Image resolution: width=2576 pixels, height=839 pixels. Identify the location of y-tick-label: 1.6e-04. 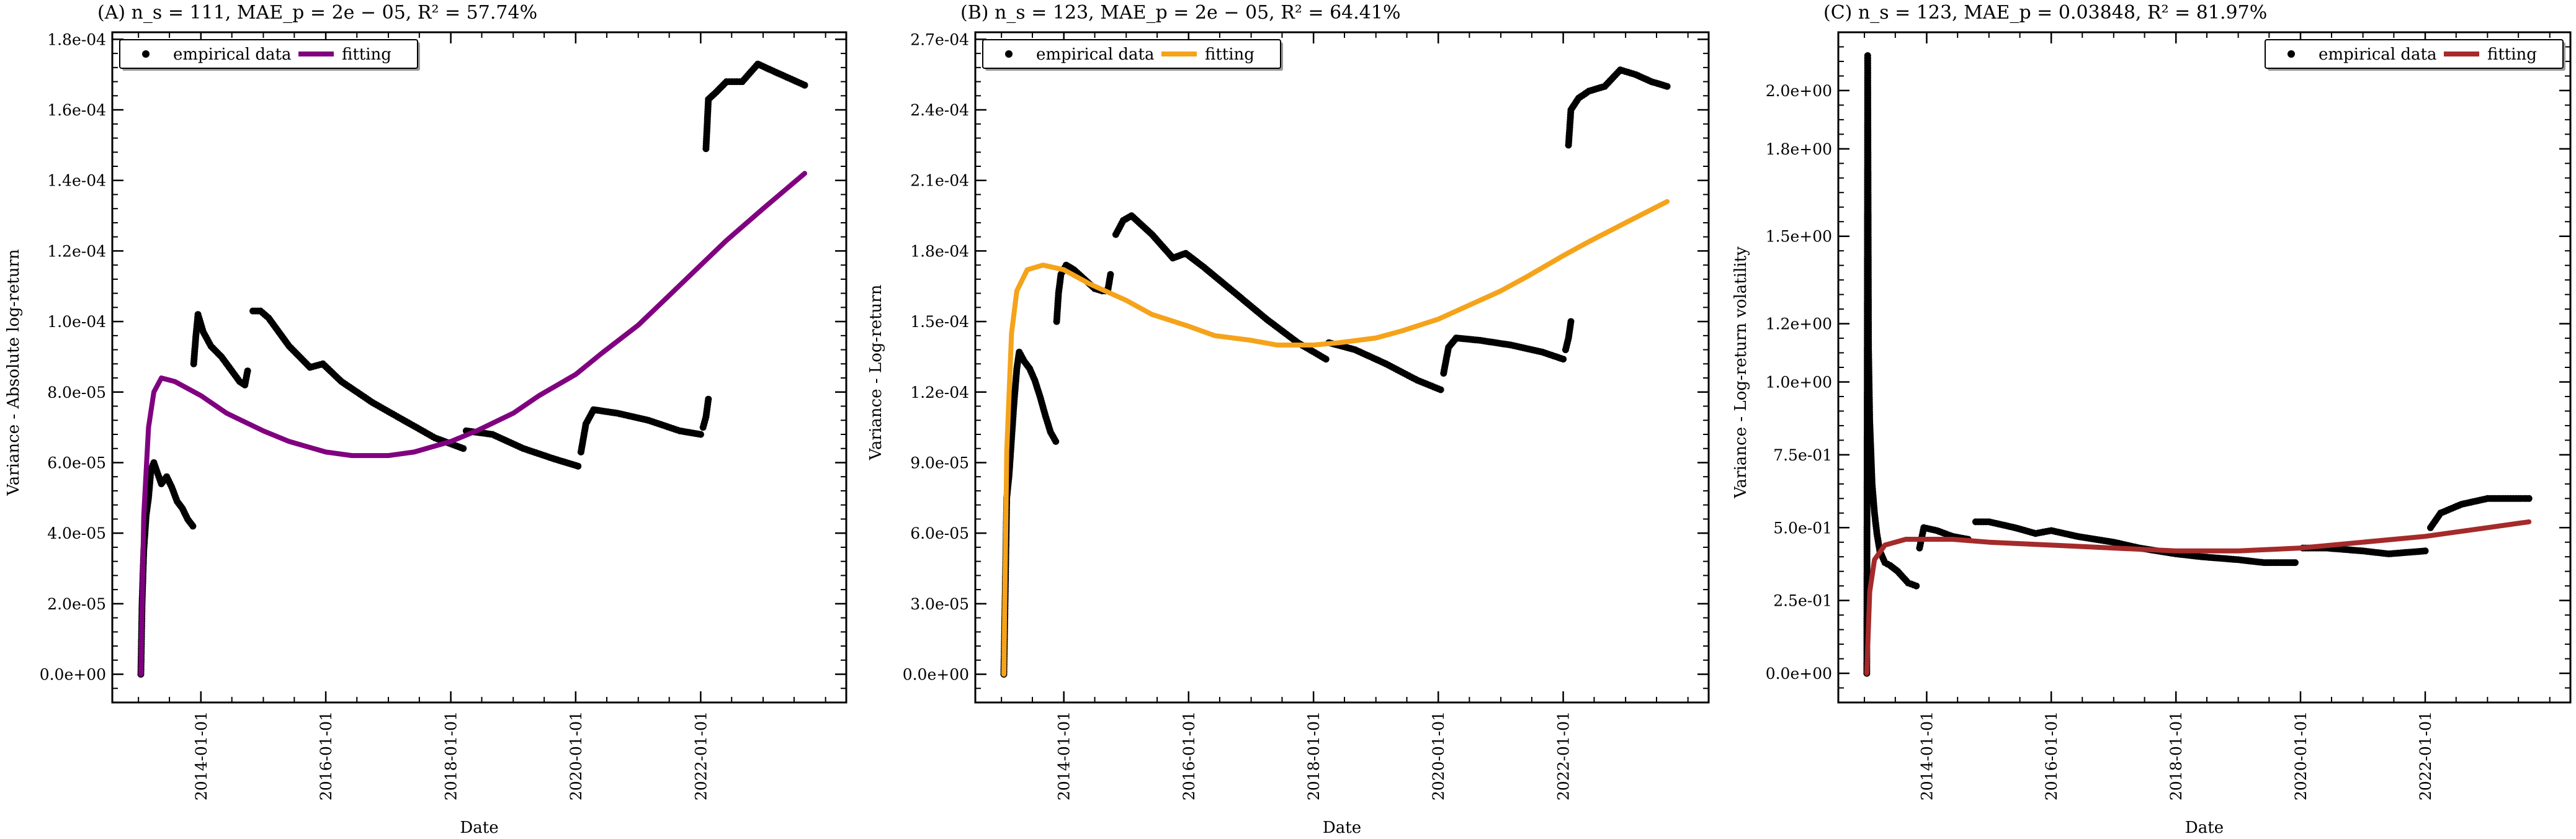
(76, 110).